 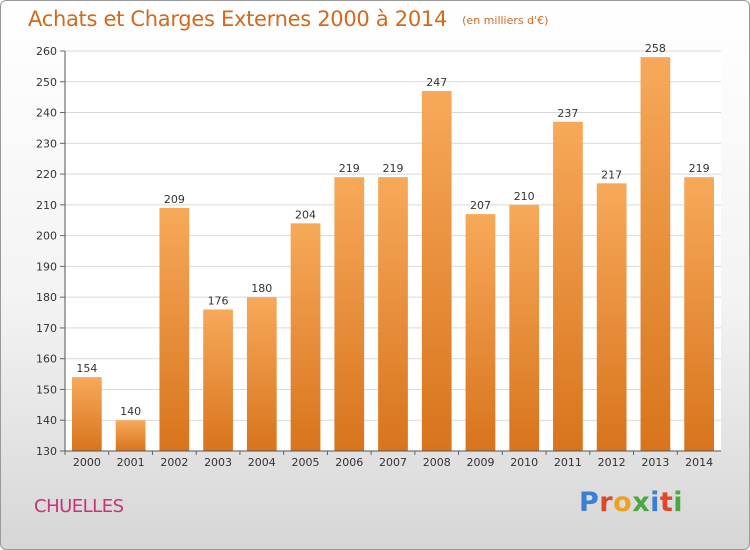 What do you see at coordinates (480, 462) in the screenshot?
I see `x-tick-label: 2009` at bounding box center [480, 462].